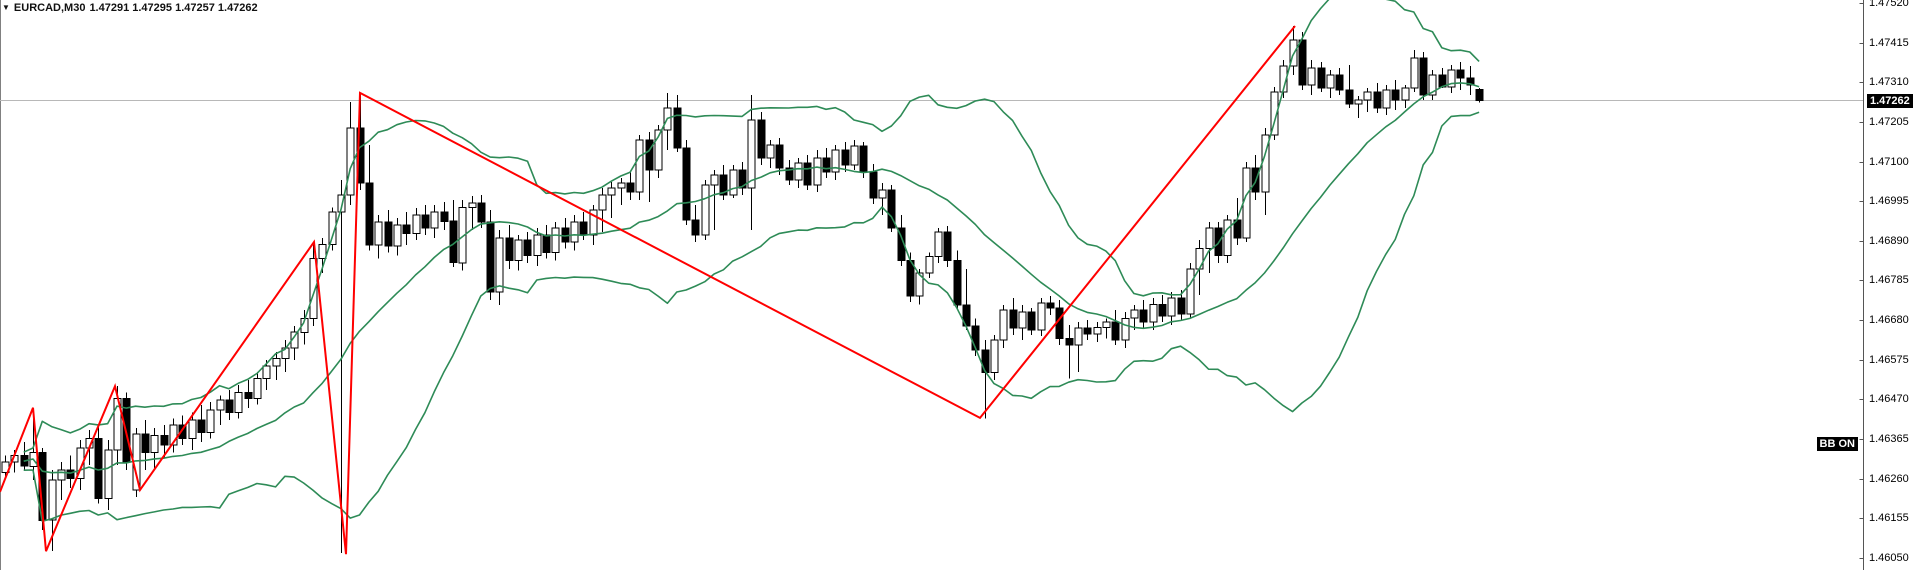 The height and width of the screenshot is (570, 1915). Describe the element at coordinates (1889, 241) in the screenshot. I see `price-axis-label: 1.46890` at that location.